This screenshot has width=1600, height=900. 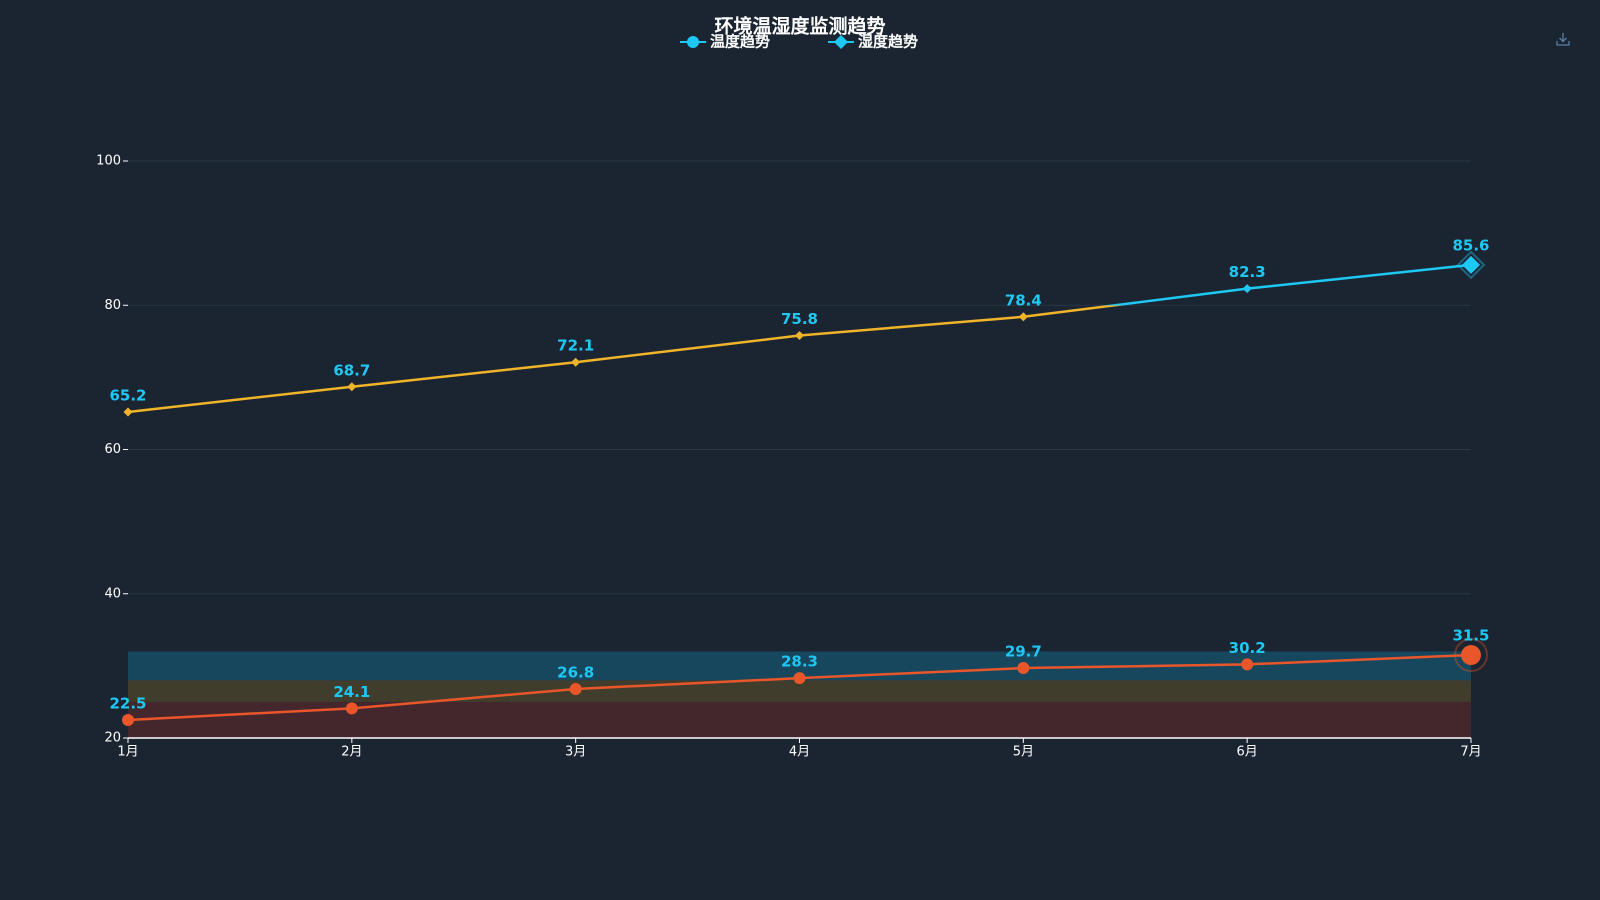 I want to click on y-tick-label: 80, so click(x=112, y=305).